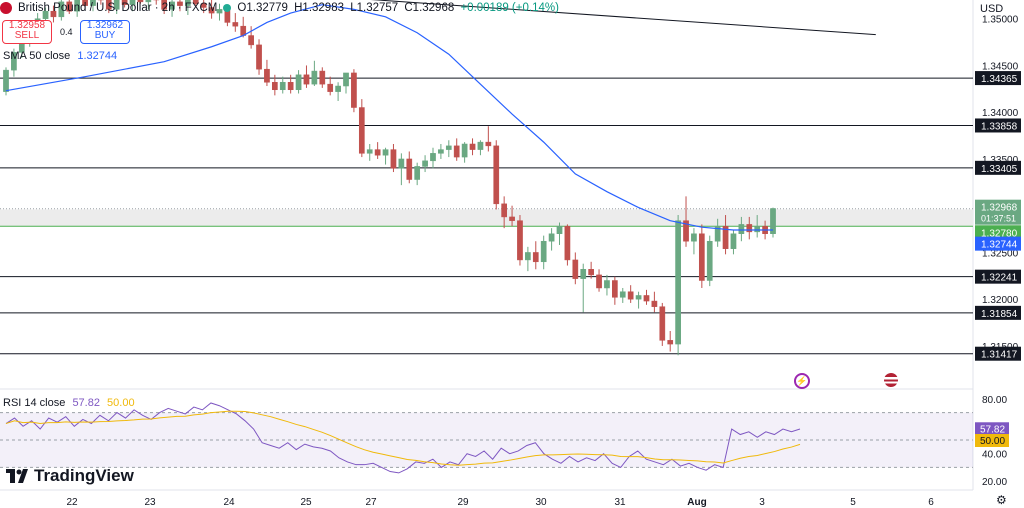 The image size is (1024, 508). What do you see at coordinates (69, 403) in the screenshot?
I see `rsi-legend: RSI 14 close 57.82 50.00` at bounding box center [69, 403].